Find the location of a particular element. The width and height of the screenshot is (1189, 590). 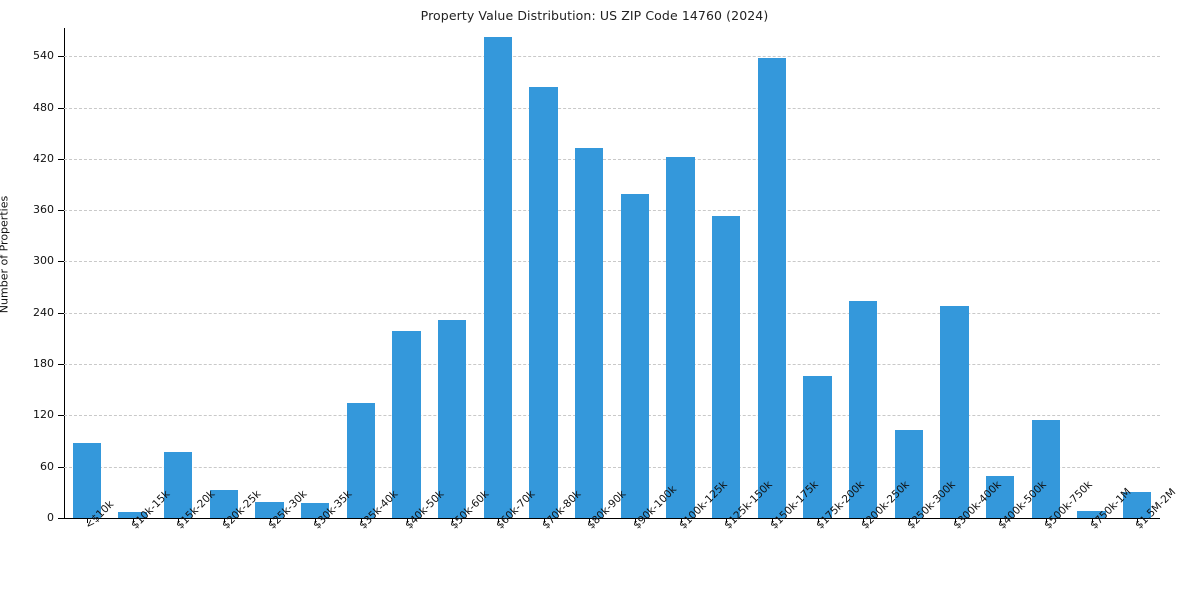

y-tick-label: 0 is located at coordinates (50, 517).